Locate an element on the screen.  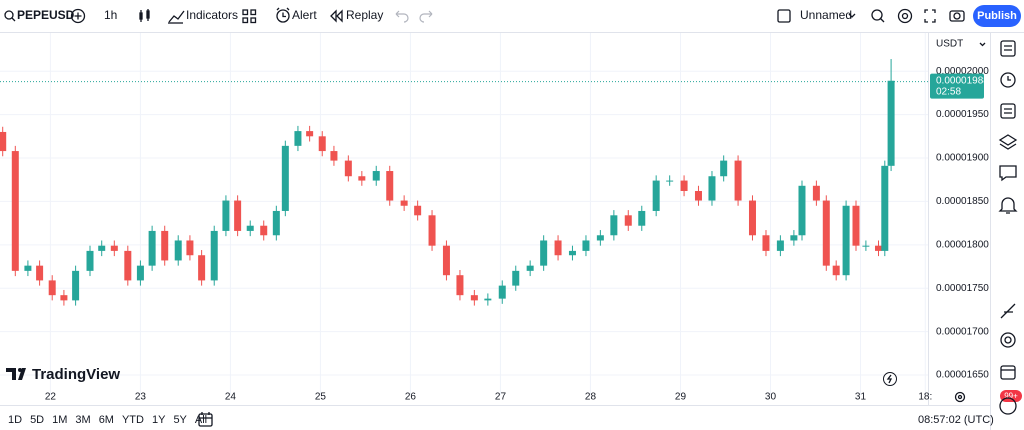
goto-date is located at coordinates (205, 419).